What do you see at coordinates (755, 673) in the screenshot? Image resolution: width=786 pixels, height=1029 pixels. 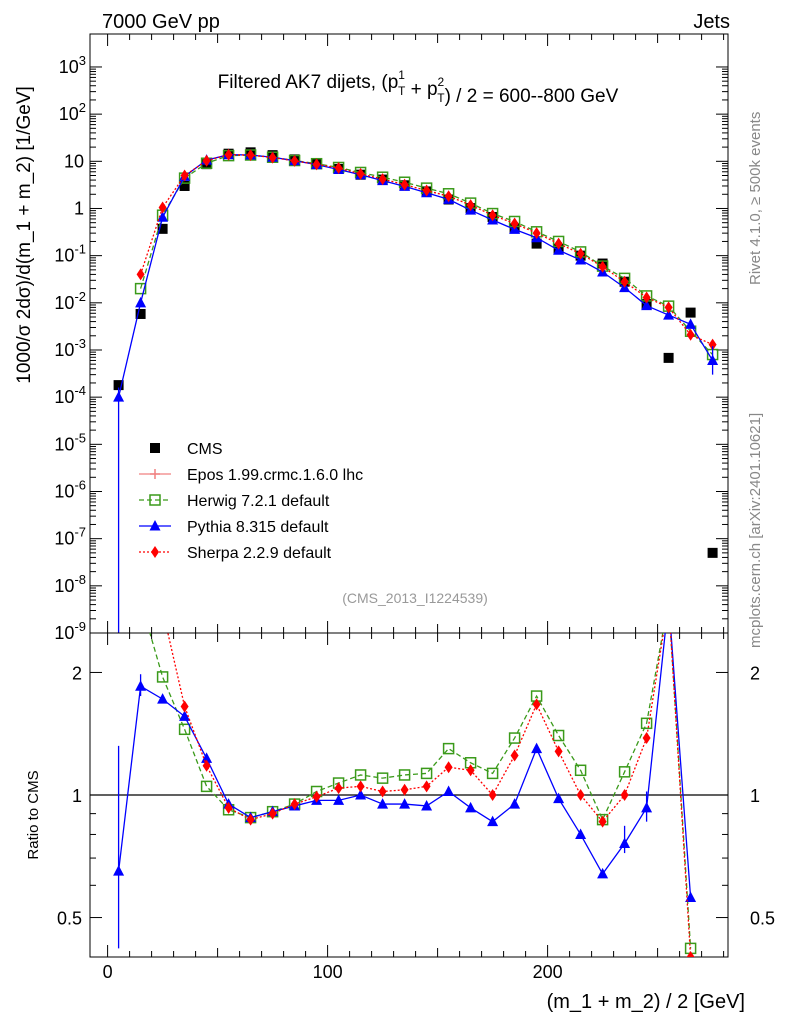 I see `ratio-y-tick-label-right: 2` at bounding box center [755, 673].